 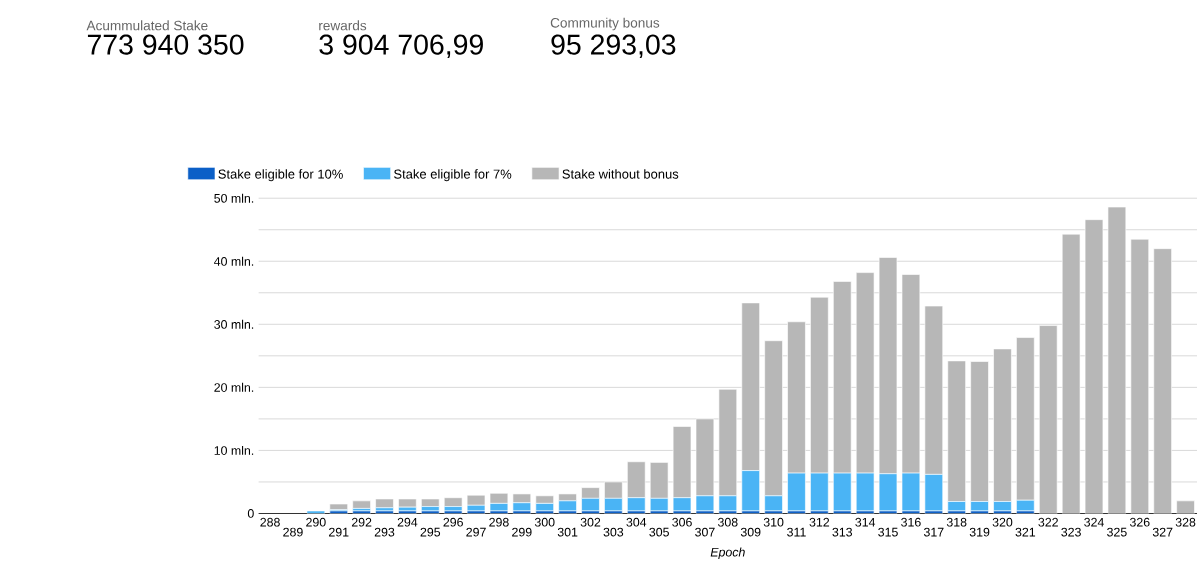 I want to click on x-tick-label: 310, so click(x=773, y=522).